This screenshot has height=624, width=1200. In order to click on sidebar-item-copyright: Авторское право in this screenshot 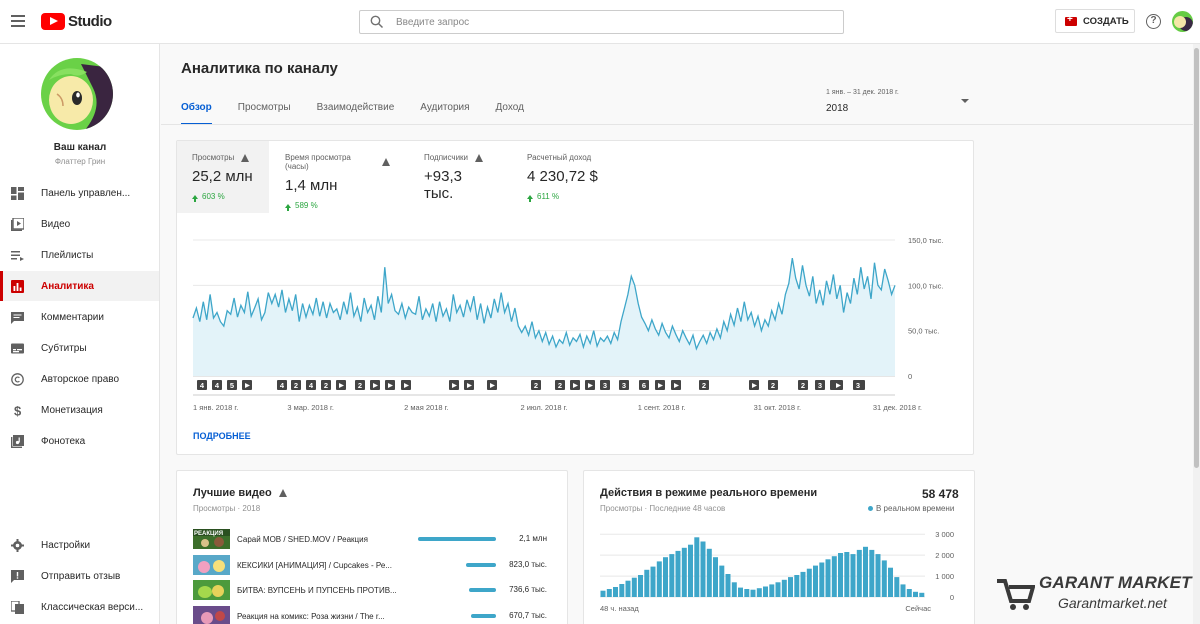, I will do `click(79, 379)`.